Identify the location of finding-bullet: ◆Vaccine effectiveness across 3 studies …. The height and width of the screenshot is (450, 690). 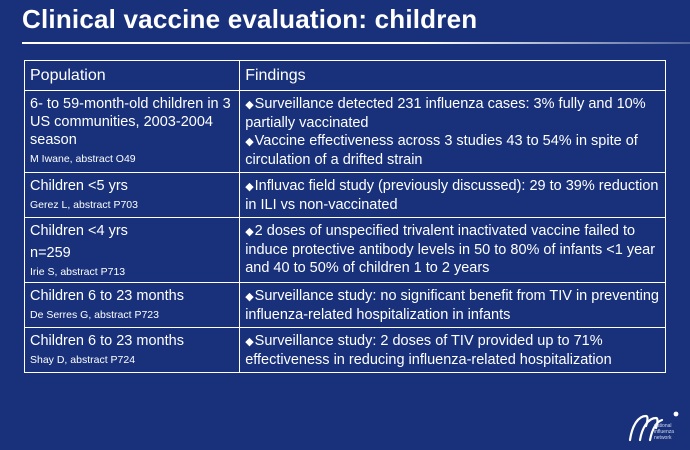
(453, 150).